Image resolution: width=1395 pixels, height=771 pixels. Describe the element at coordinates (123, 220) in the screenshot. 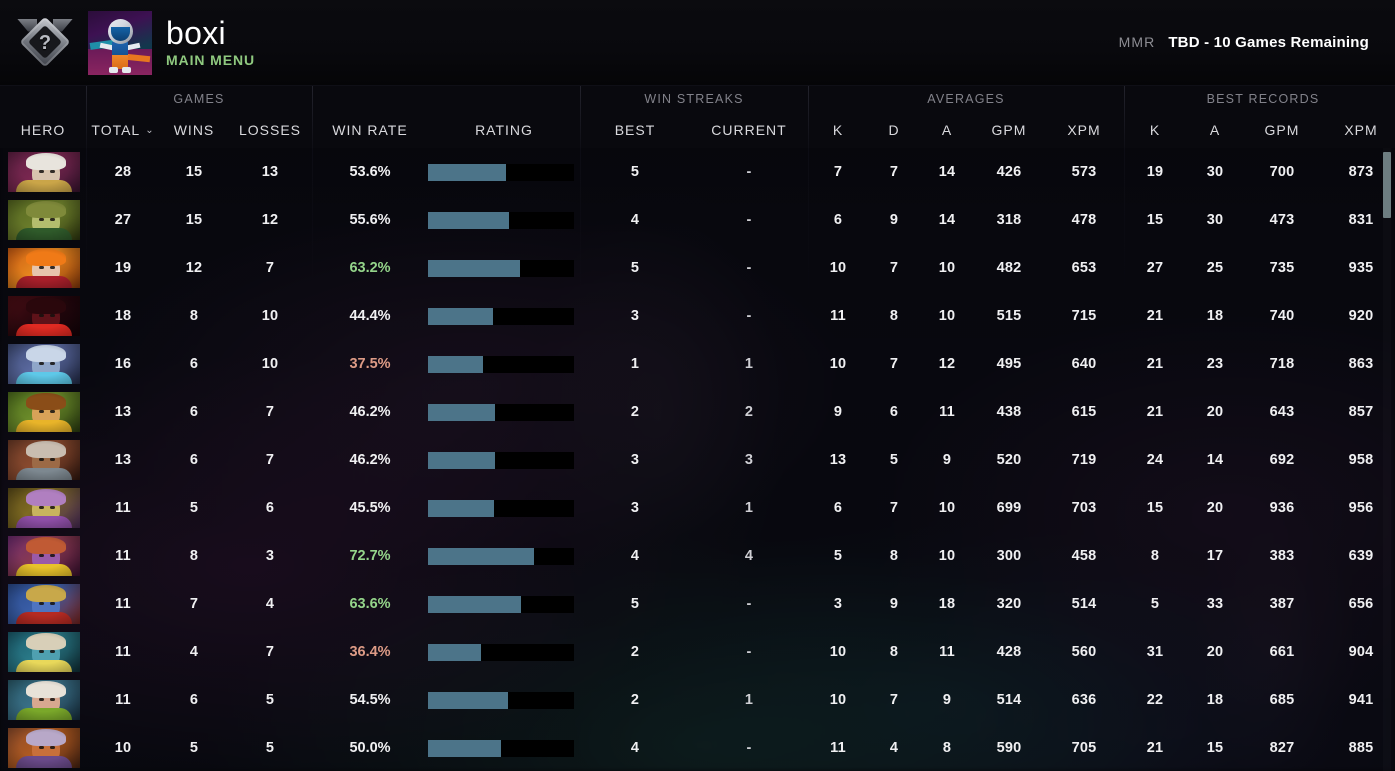

I see `cell-games-total: 27` at that location.